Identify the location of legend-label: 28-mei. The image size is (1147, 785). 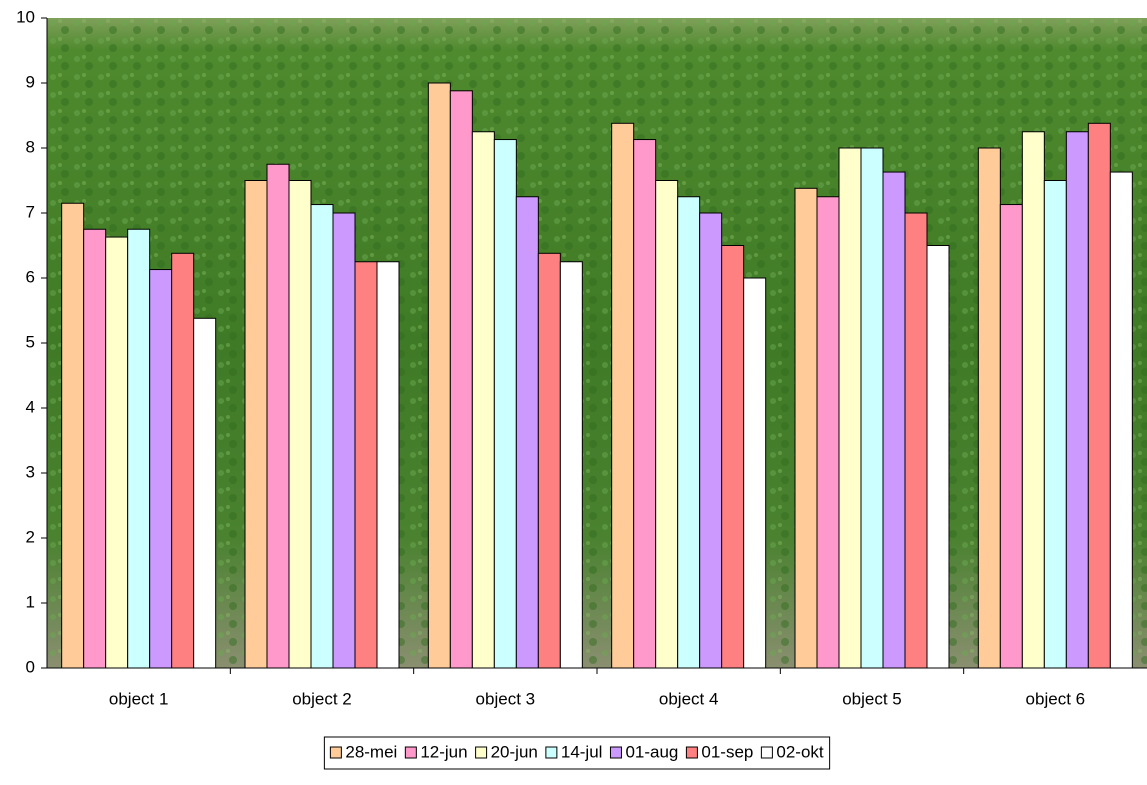
(371, 751).